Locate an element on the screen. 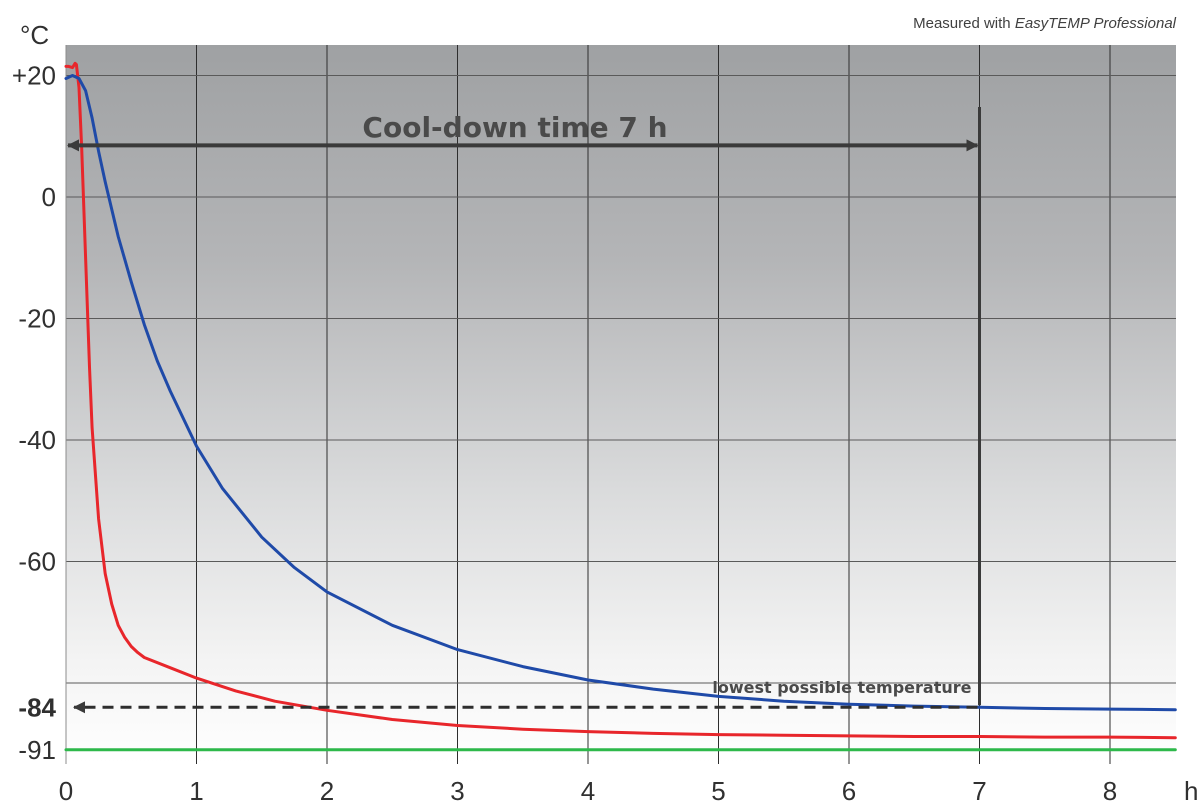 The image size is (1203, 807). x-unit-label: h is located at coordinates (1191, 791).